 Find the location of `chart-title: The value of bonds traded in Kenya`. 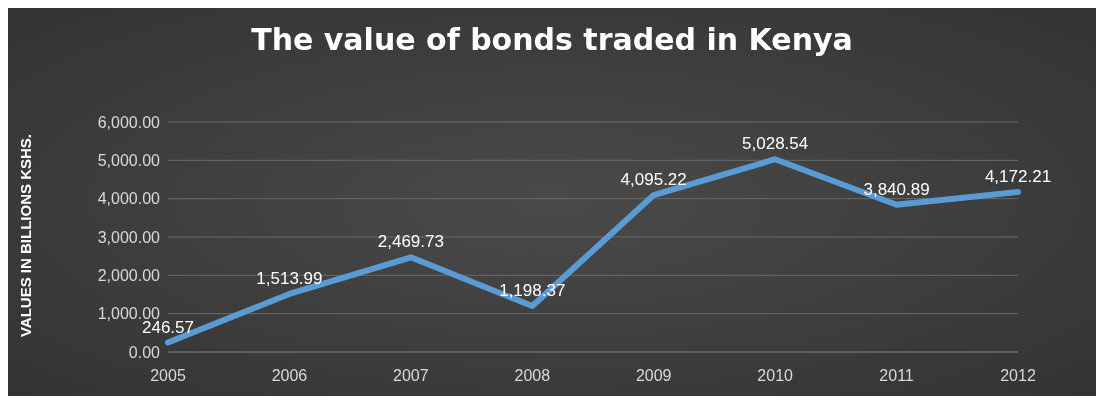

chart-title: The value of bonds traded in Kenya is located at coordinates (552, 39).